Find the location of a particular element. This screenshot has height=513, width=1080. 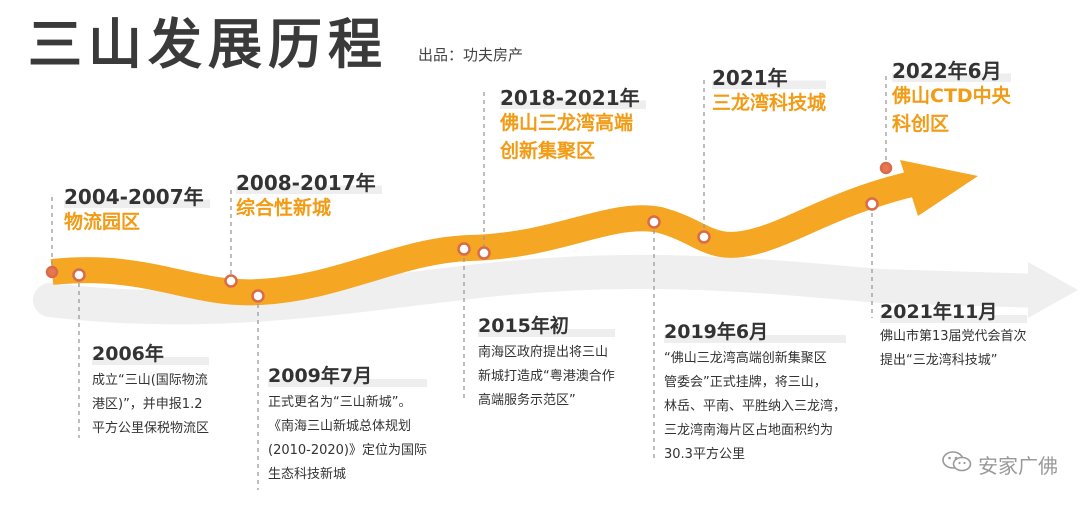

timeline-node-2006 is located at coordinates (79, 275).